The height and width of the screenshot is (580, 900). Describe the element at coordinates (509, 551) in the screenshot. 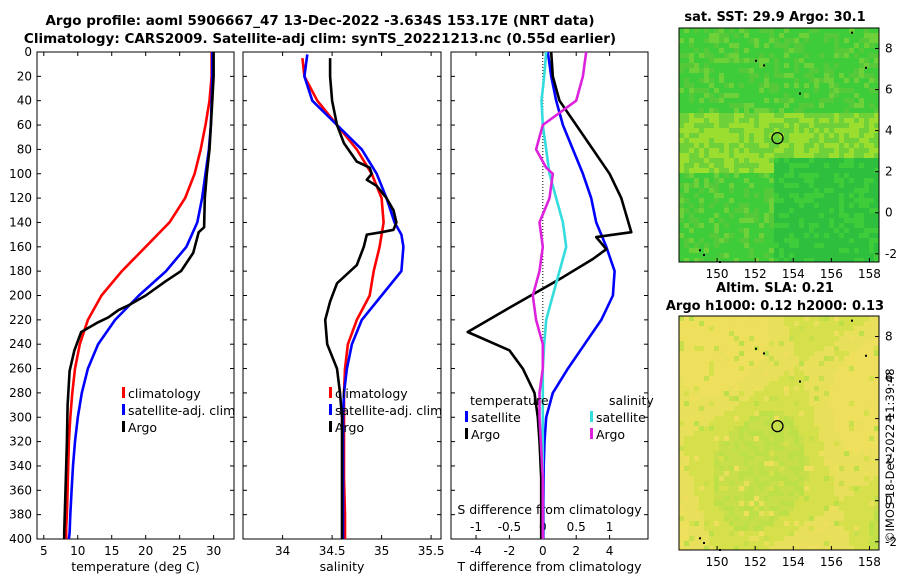

I see `x-tick-label: -2` at that location.